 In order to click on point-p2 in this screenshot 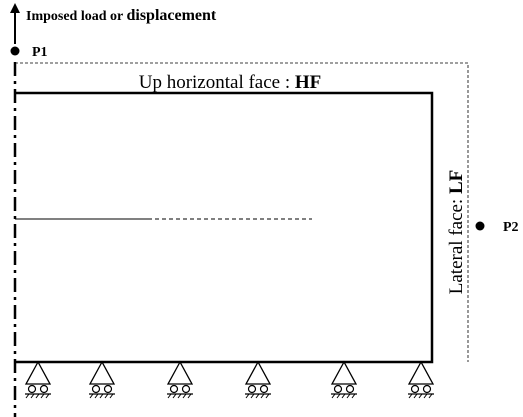, I will do `click(480, 226)`.